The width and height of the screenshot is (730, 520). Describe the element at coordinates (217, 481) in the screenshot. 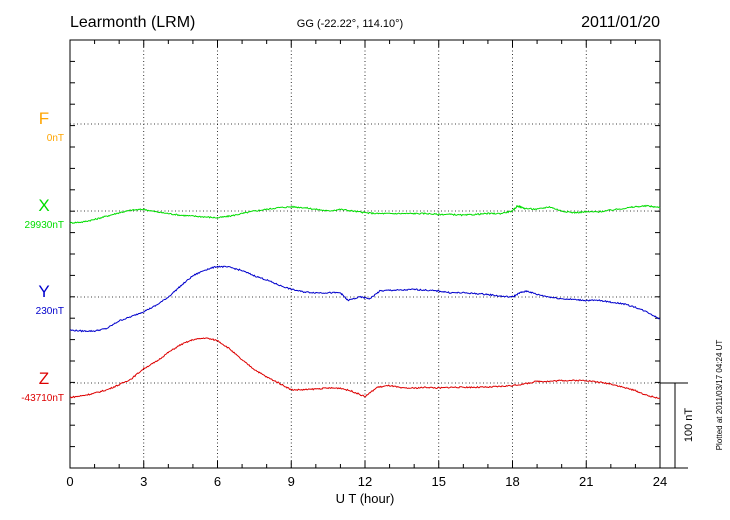

I see `x-tick-label-6: 6` at that location.